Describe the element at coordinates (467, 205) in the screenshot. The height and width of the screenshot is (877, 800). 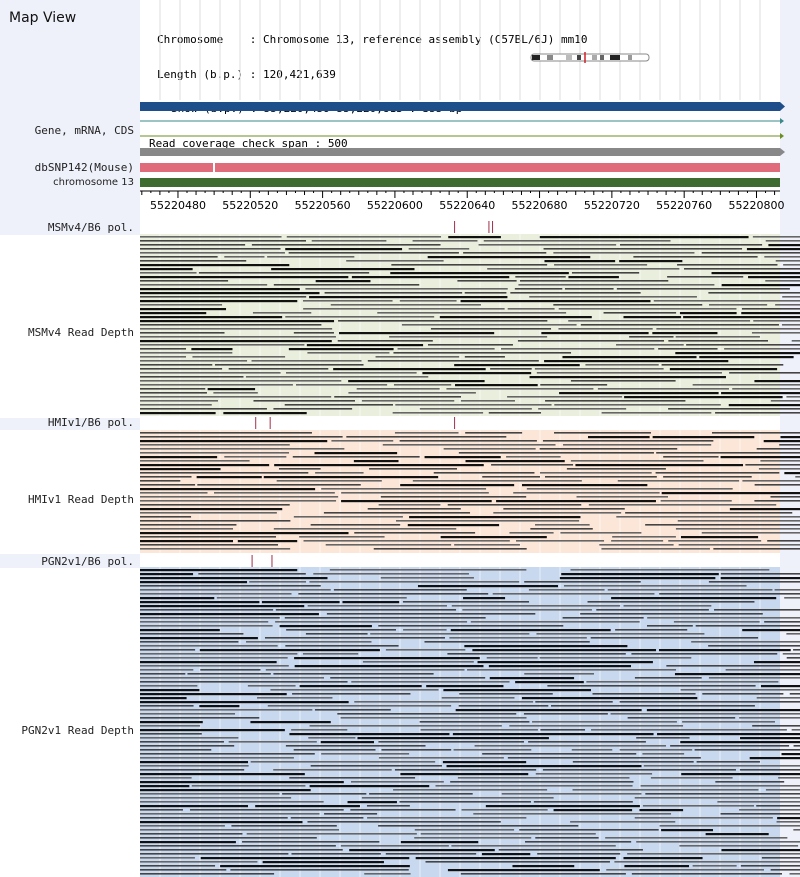
I see `axis-tick-label: 55220640` at that location.